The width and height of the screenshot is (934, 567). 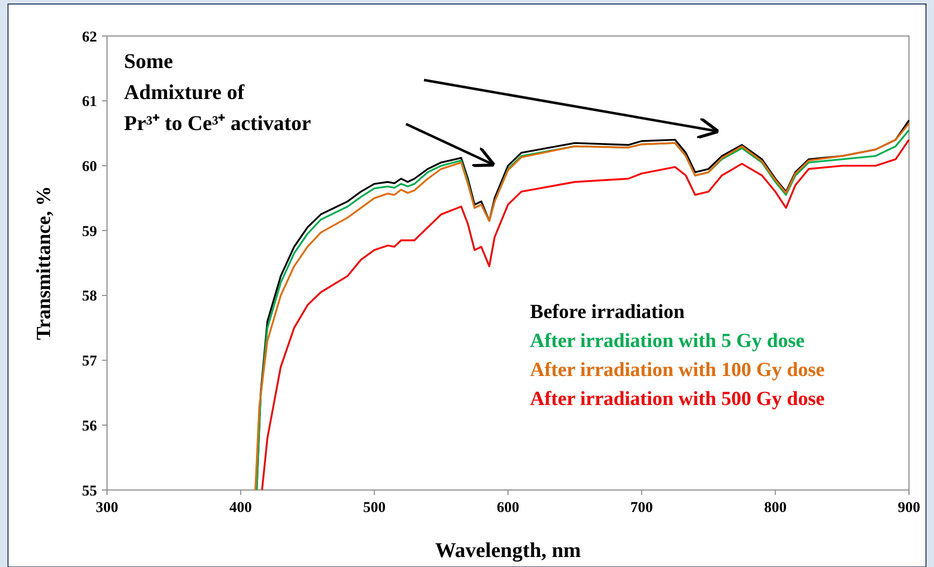 What do you see at coordinates (909, 508) in the screenshot?
I see `x-tick-label: 900` at bounding box center [909, 508].